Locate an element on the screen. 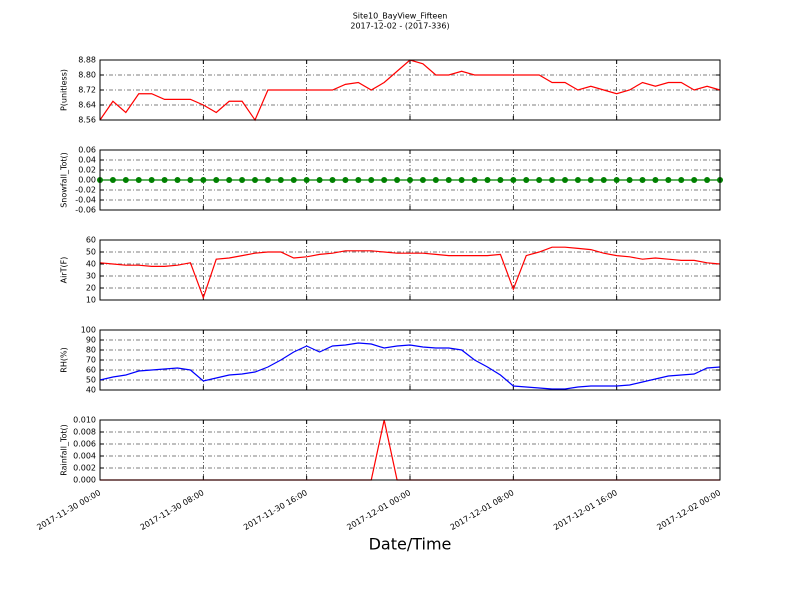 This screenshot has width=800, height=604. y-tick-label: 10 is located at coordinates (91, 300).